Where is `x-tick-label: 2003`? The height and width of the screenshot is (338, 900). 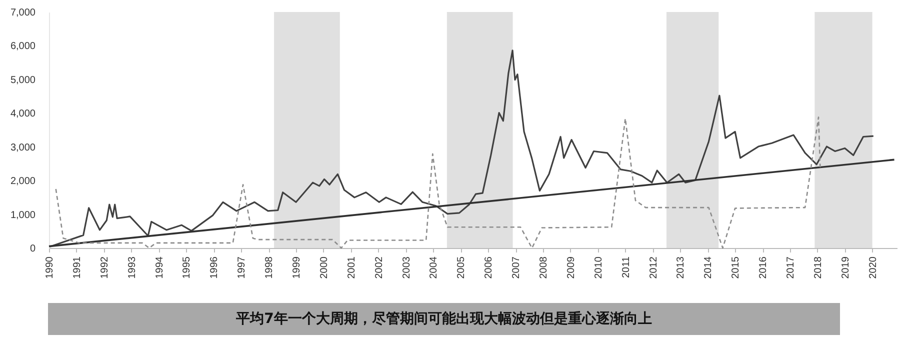
x-tick-label: 2003 is located at coordinates (406, 267).